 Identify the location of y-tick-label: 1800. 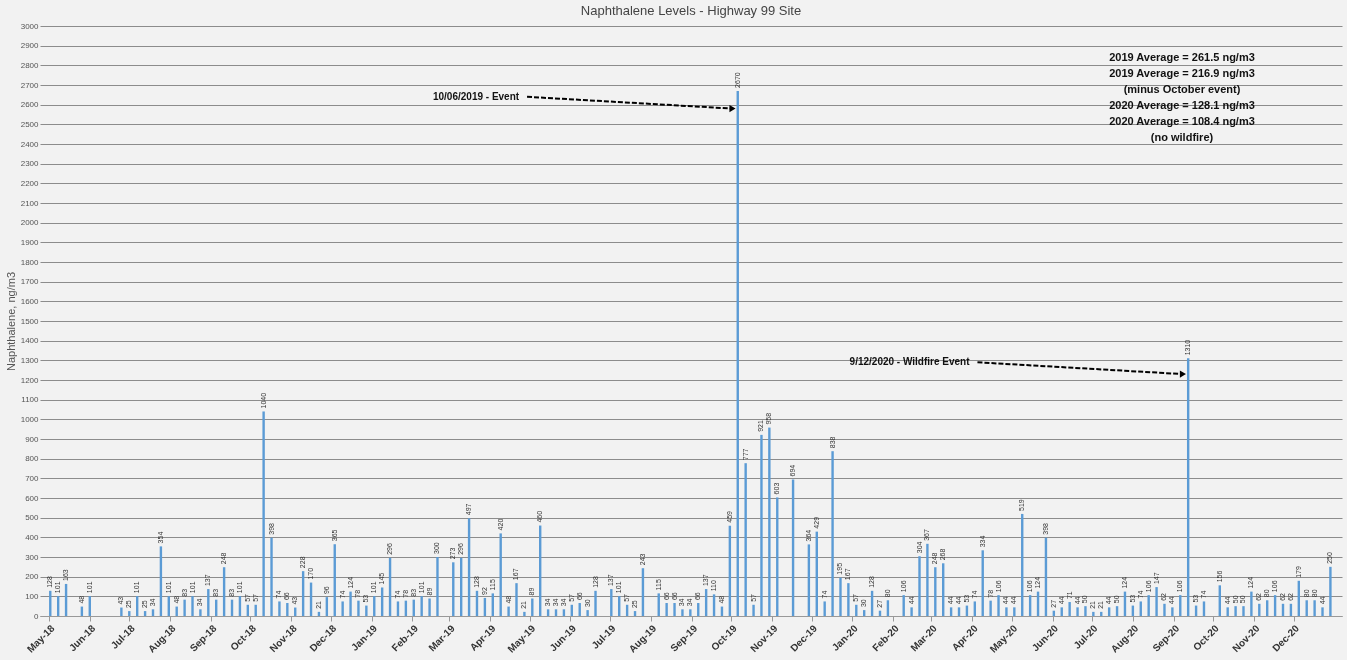
(30, 262).